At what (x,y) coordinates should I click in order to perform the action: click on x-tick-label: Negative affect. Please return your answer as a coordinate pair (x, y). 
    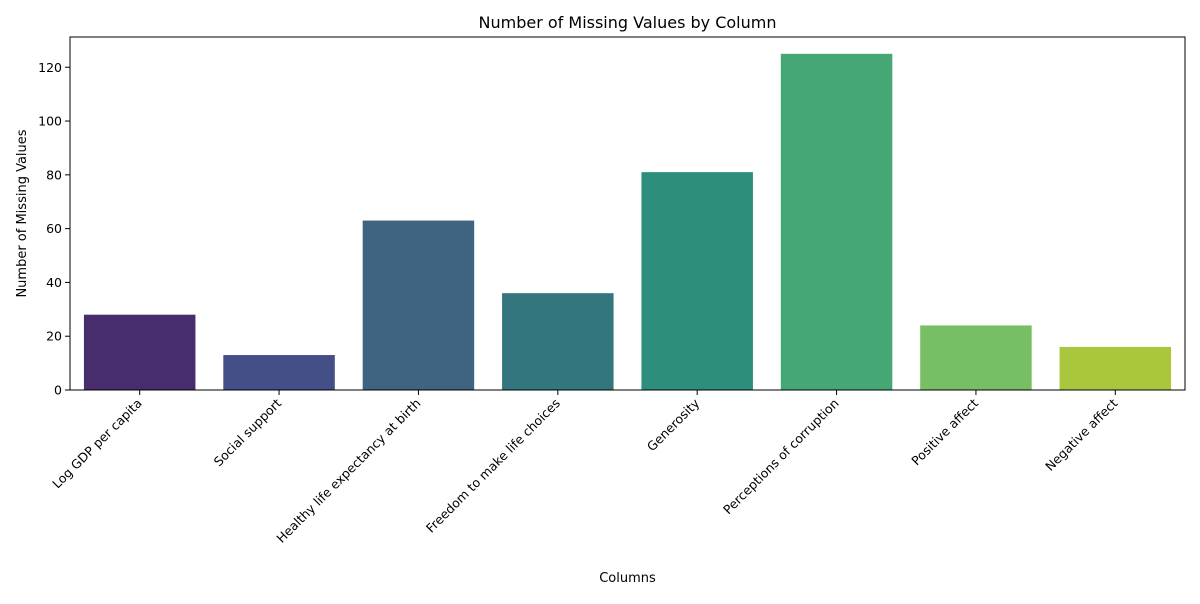
    Looking at the image, I should click on (1081, 434).